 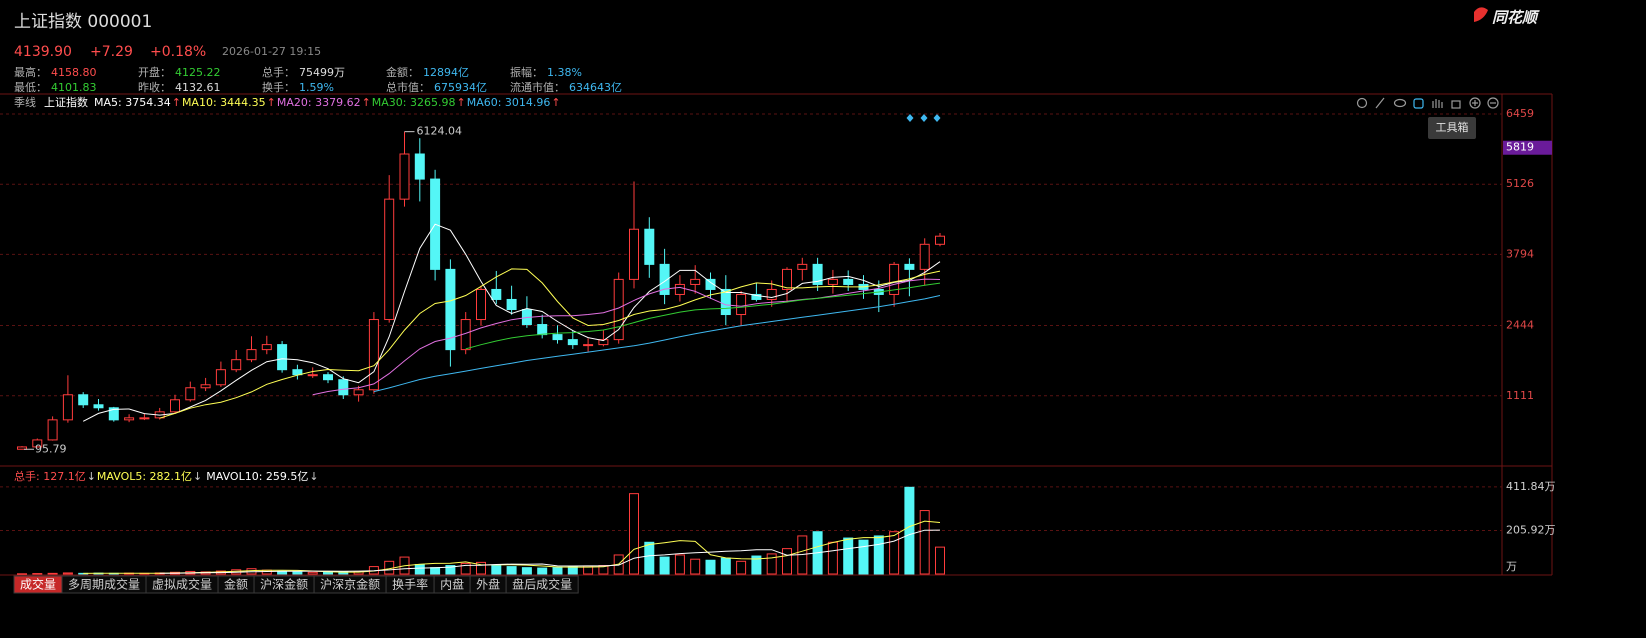 I want to click on stat-value: 75499万, so click(x=322, y=72).